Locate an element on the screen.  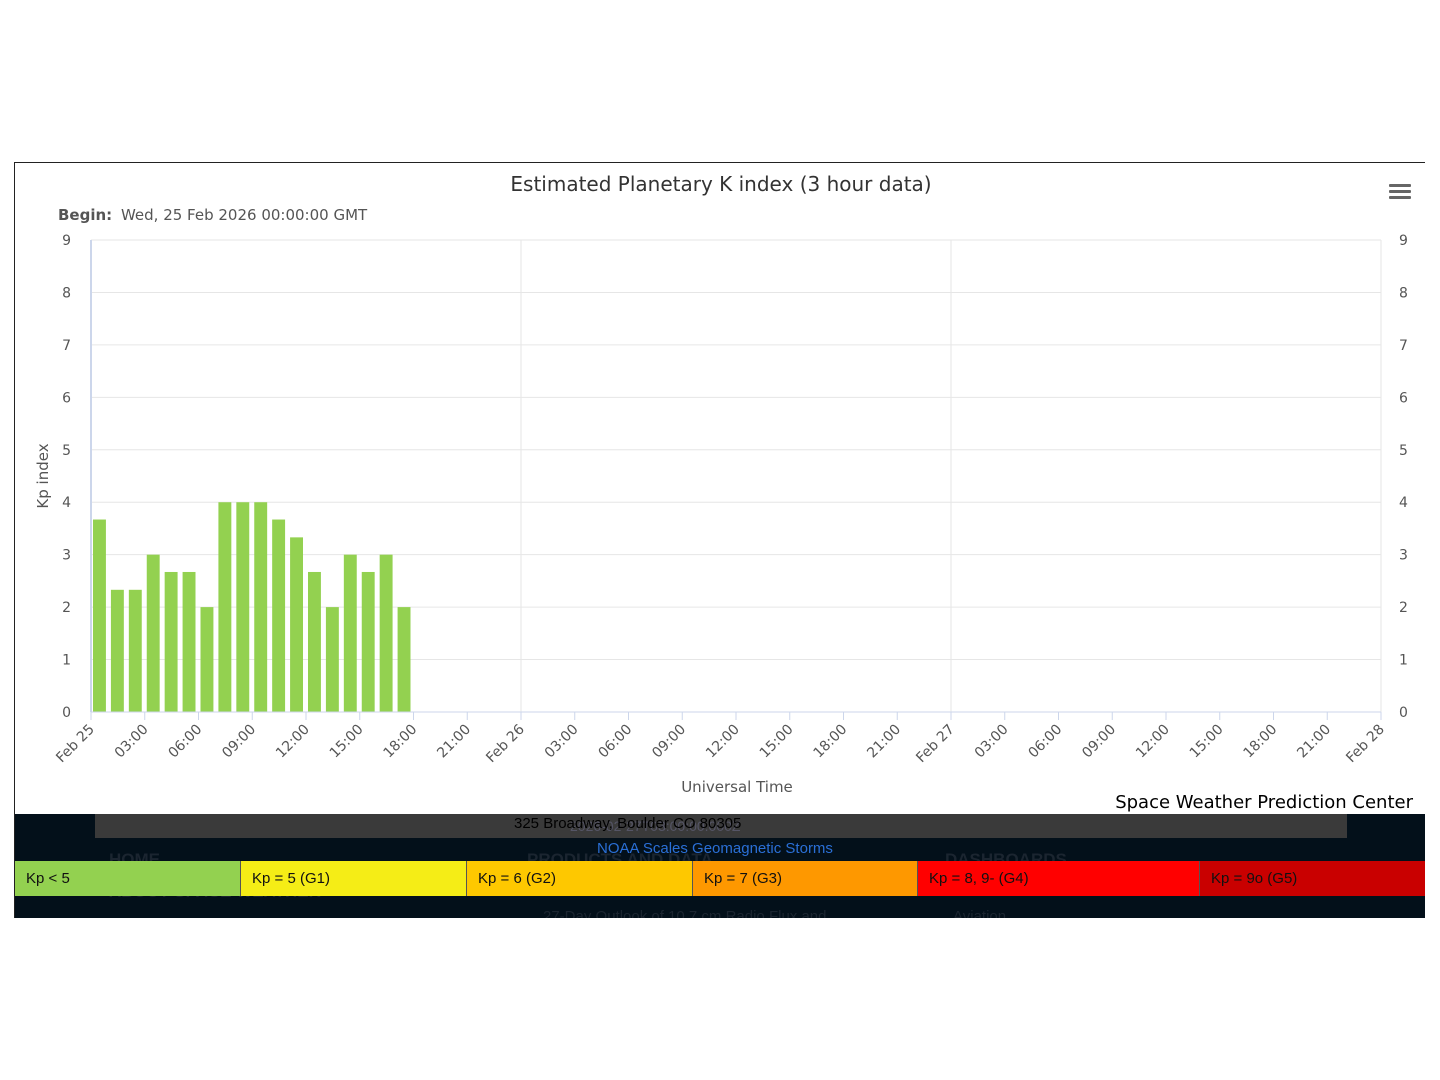
y-tick-label-right: 6 is located at coordinates (1403, 398).